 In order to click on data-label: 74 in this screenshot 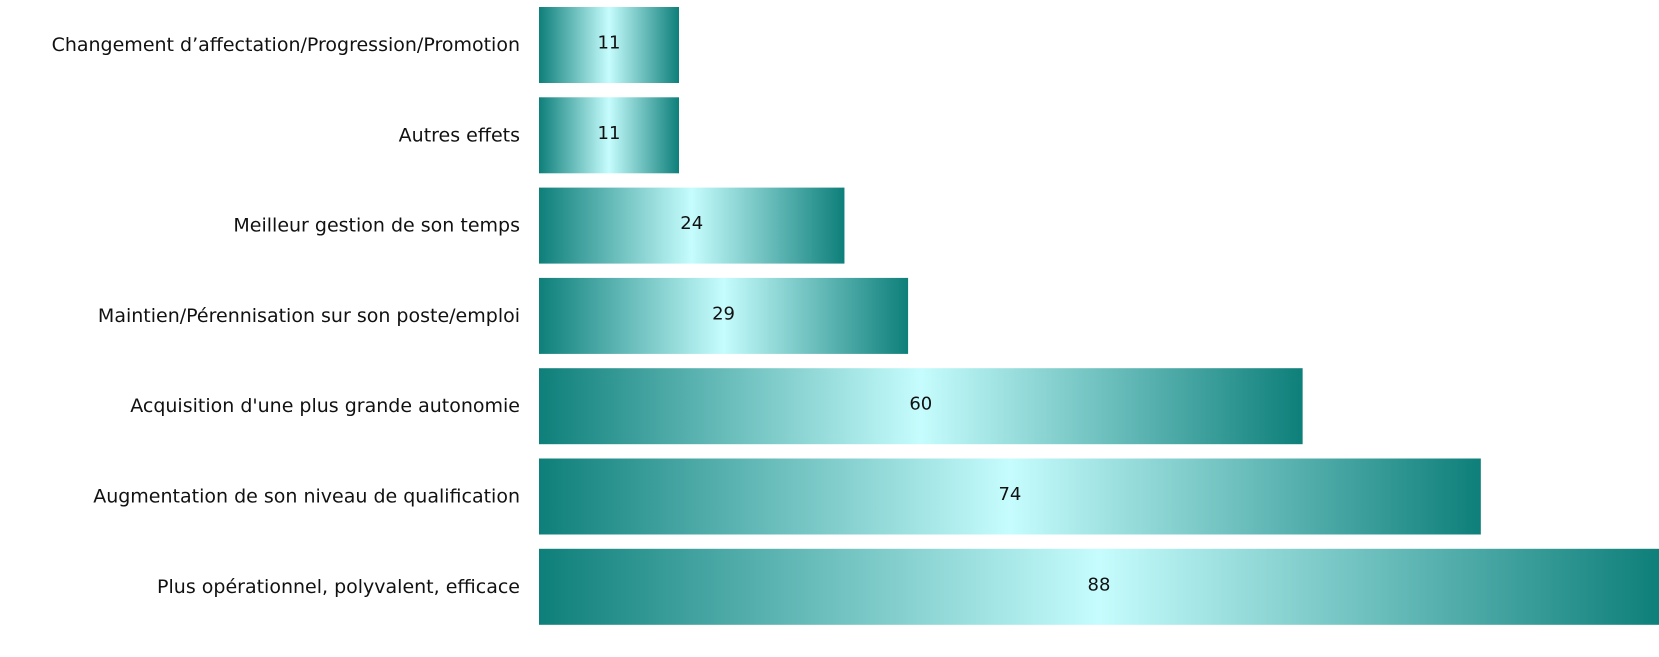, I will do `click(1009, 494)`.